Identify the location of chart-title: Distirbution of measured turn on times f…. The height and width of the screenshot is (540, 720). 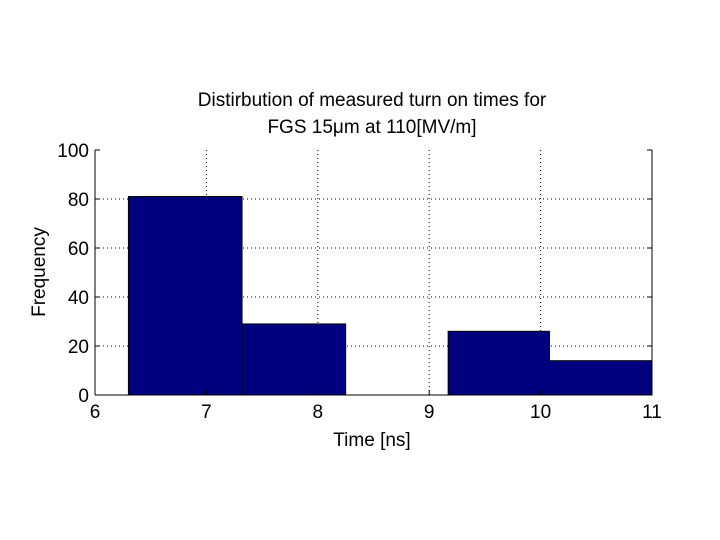
(372, 114).